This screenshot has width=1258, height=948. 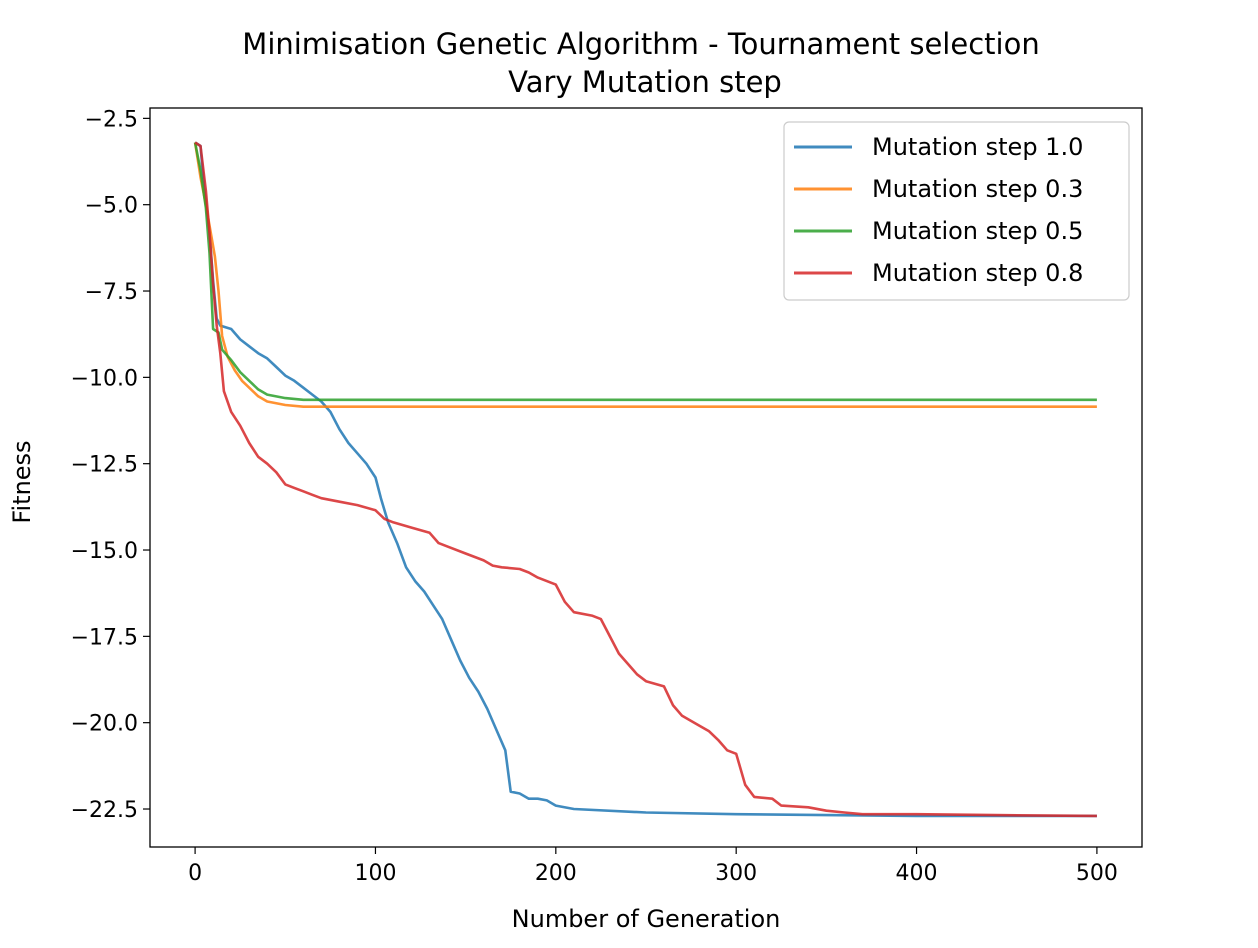 I want to click on x-tick-label: 300, so click(x=736, y=873).